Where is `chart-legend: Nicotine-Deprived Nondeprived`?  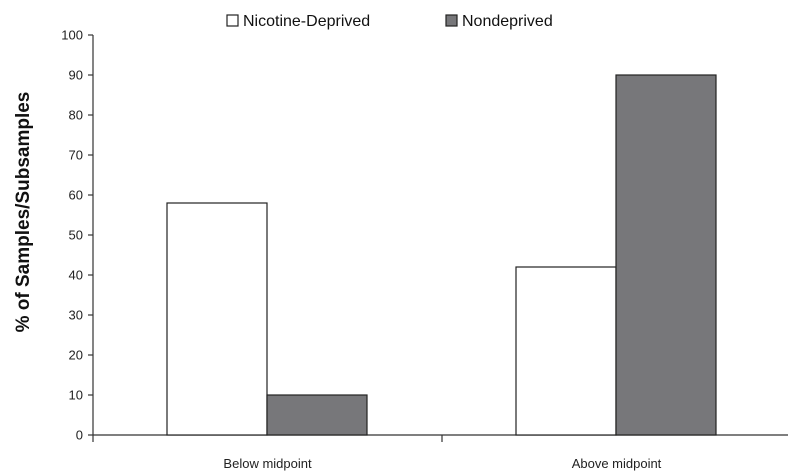 chart-legend: Nicotine-Deprived Nondeprived is located at coordinates (389, 21).